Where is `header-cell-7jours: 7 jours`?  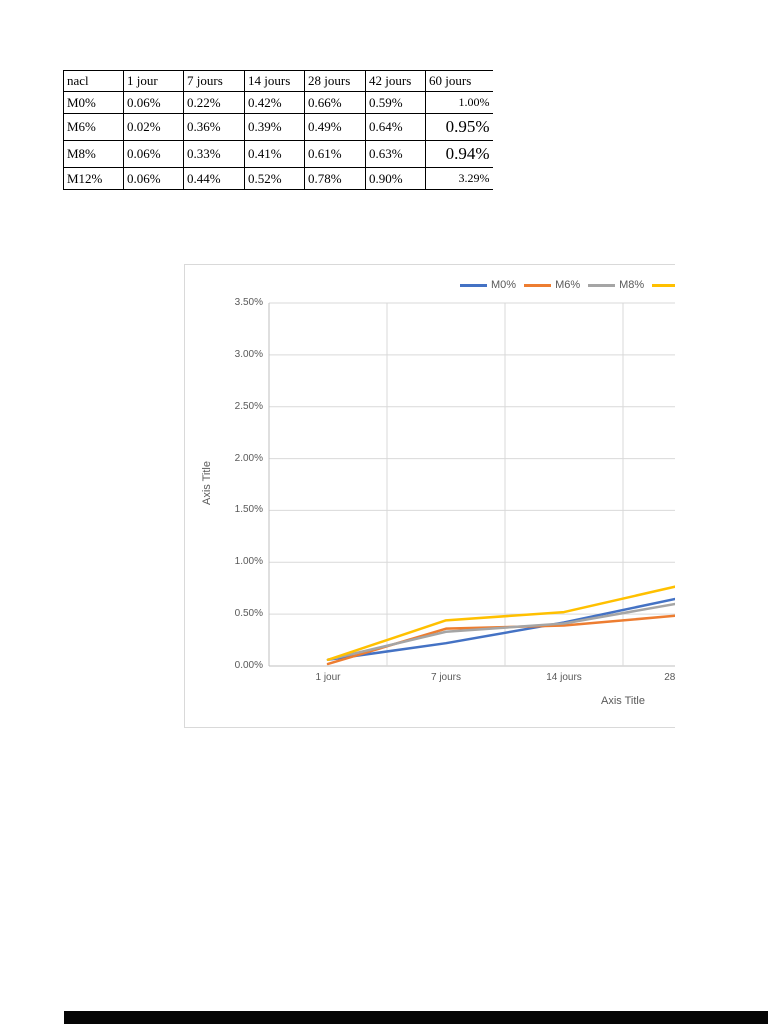 header-cell-7jours: 7 jours is located at coordinates (214, 81).